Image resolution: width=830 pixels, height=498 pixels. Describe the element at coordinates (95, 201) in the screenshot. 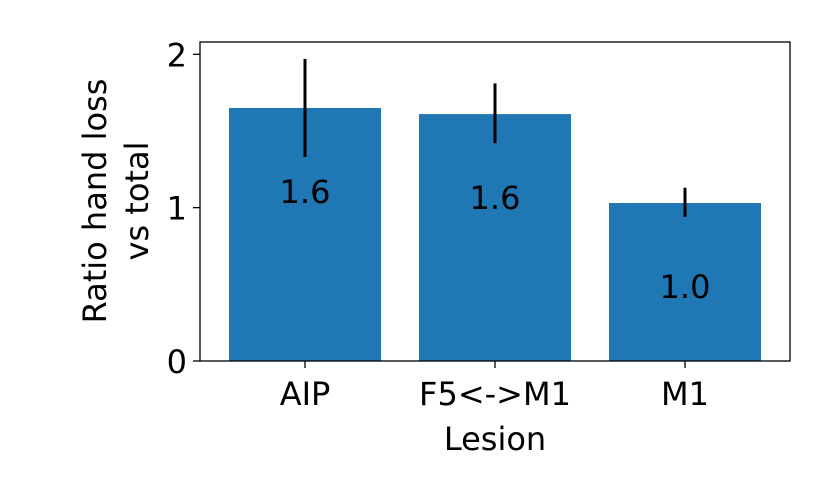

I see `y-axis-label-line-1: Ratio hand loss` at that location.